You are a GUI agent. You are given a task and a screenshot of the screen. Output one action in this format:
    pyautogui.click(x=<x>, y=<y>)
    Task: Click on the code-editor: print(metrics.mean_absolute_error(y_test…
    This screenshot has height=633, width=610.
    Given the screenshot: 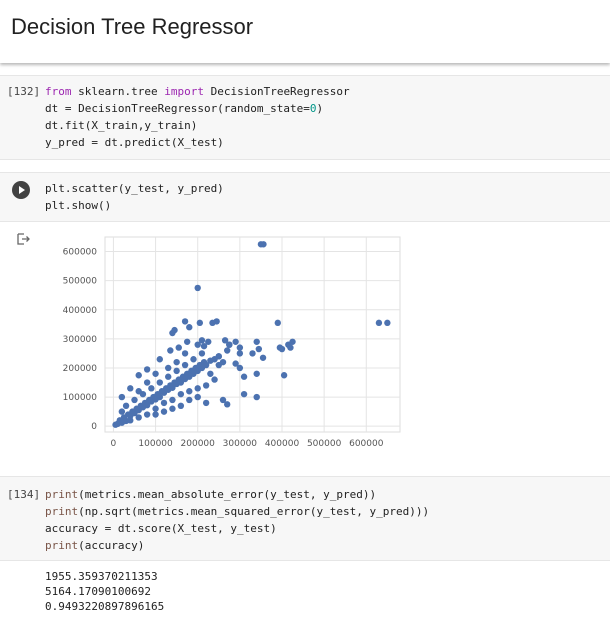 What is the action you would take?
    pyautogui.click(x=237, y=520)
    